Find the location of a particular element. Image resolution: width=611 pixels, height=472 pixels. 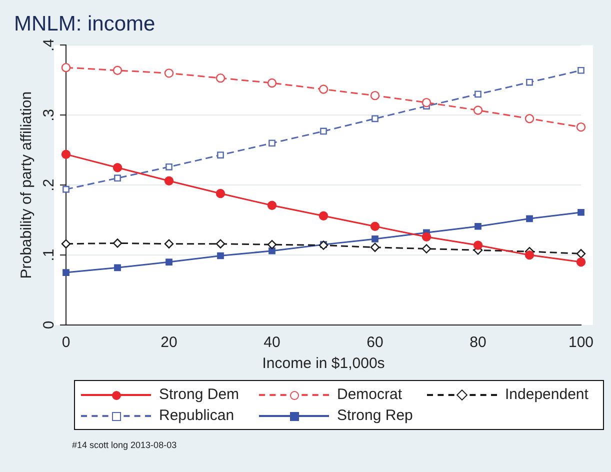

legend-label: Strong Dem is located at coordinates (199, 394).